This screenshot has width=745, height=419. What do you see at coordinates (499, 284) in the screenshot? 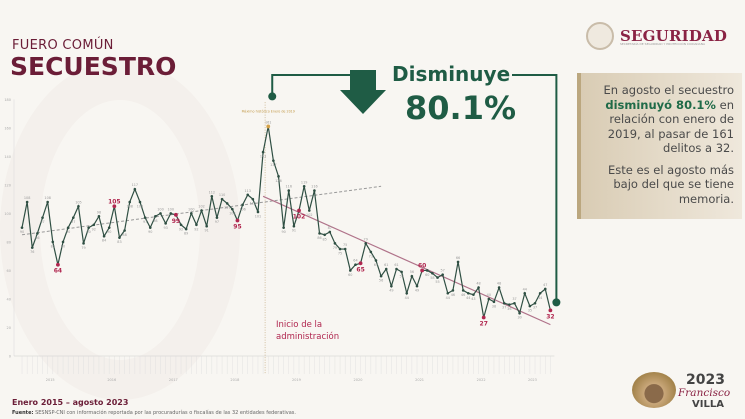
I see `data-label: 48` at bounding box center [499, 284].